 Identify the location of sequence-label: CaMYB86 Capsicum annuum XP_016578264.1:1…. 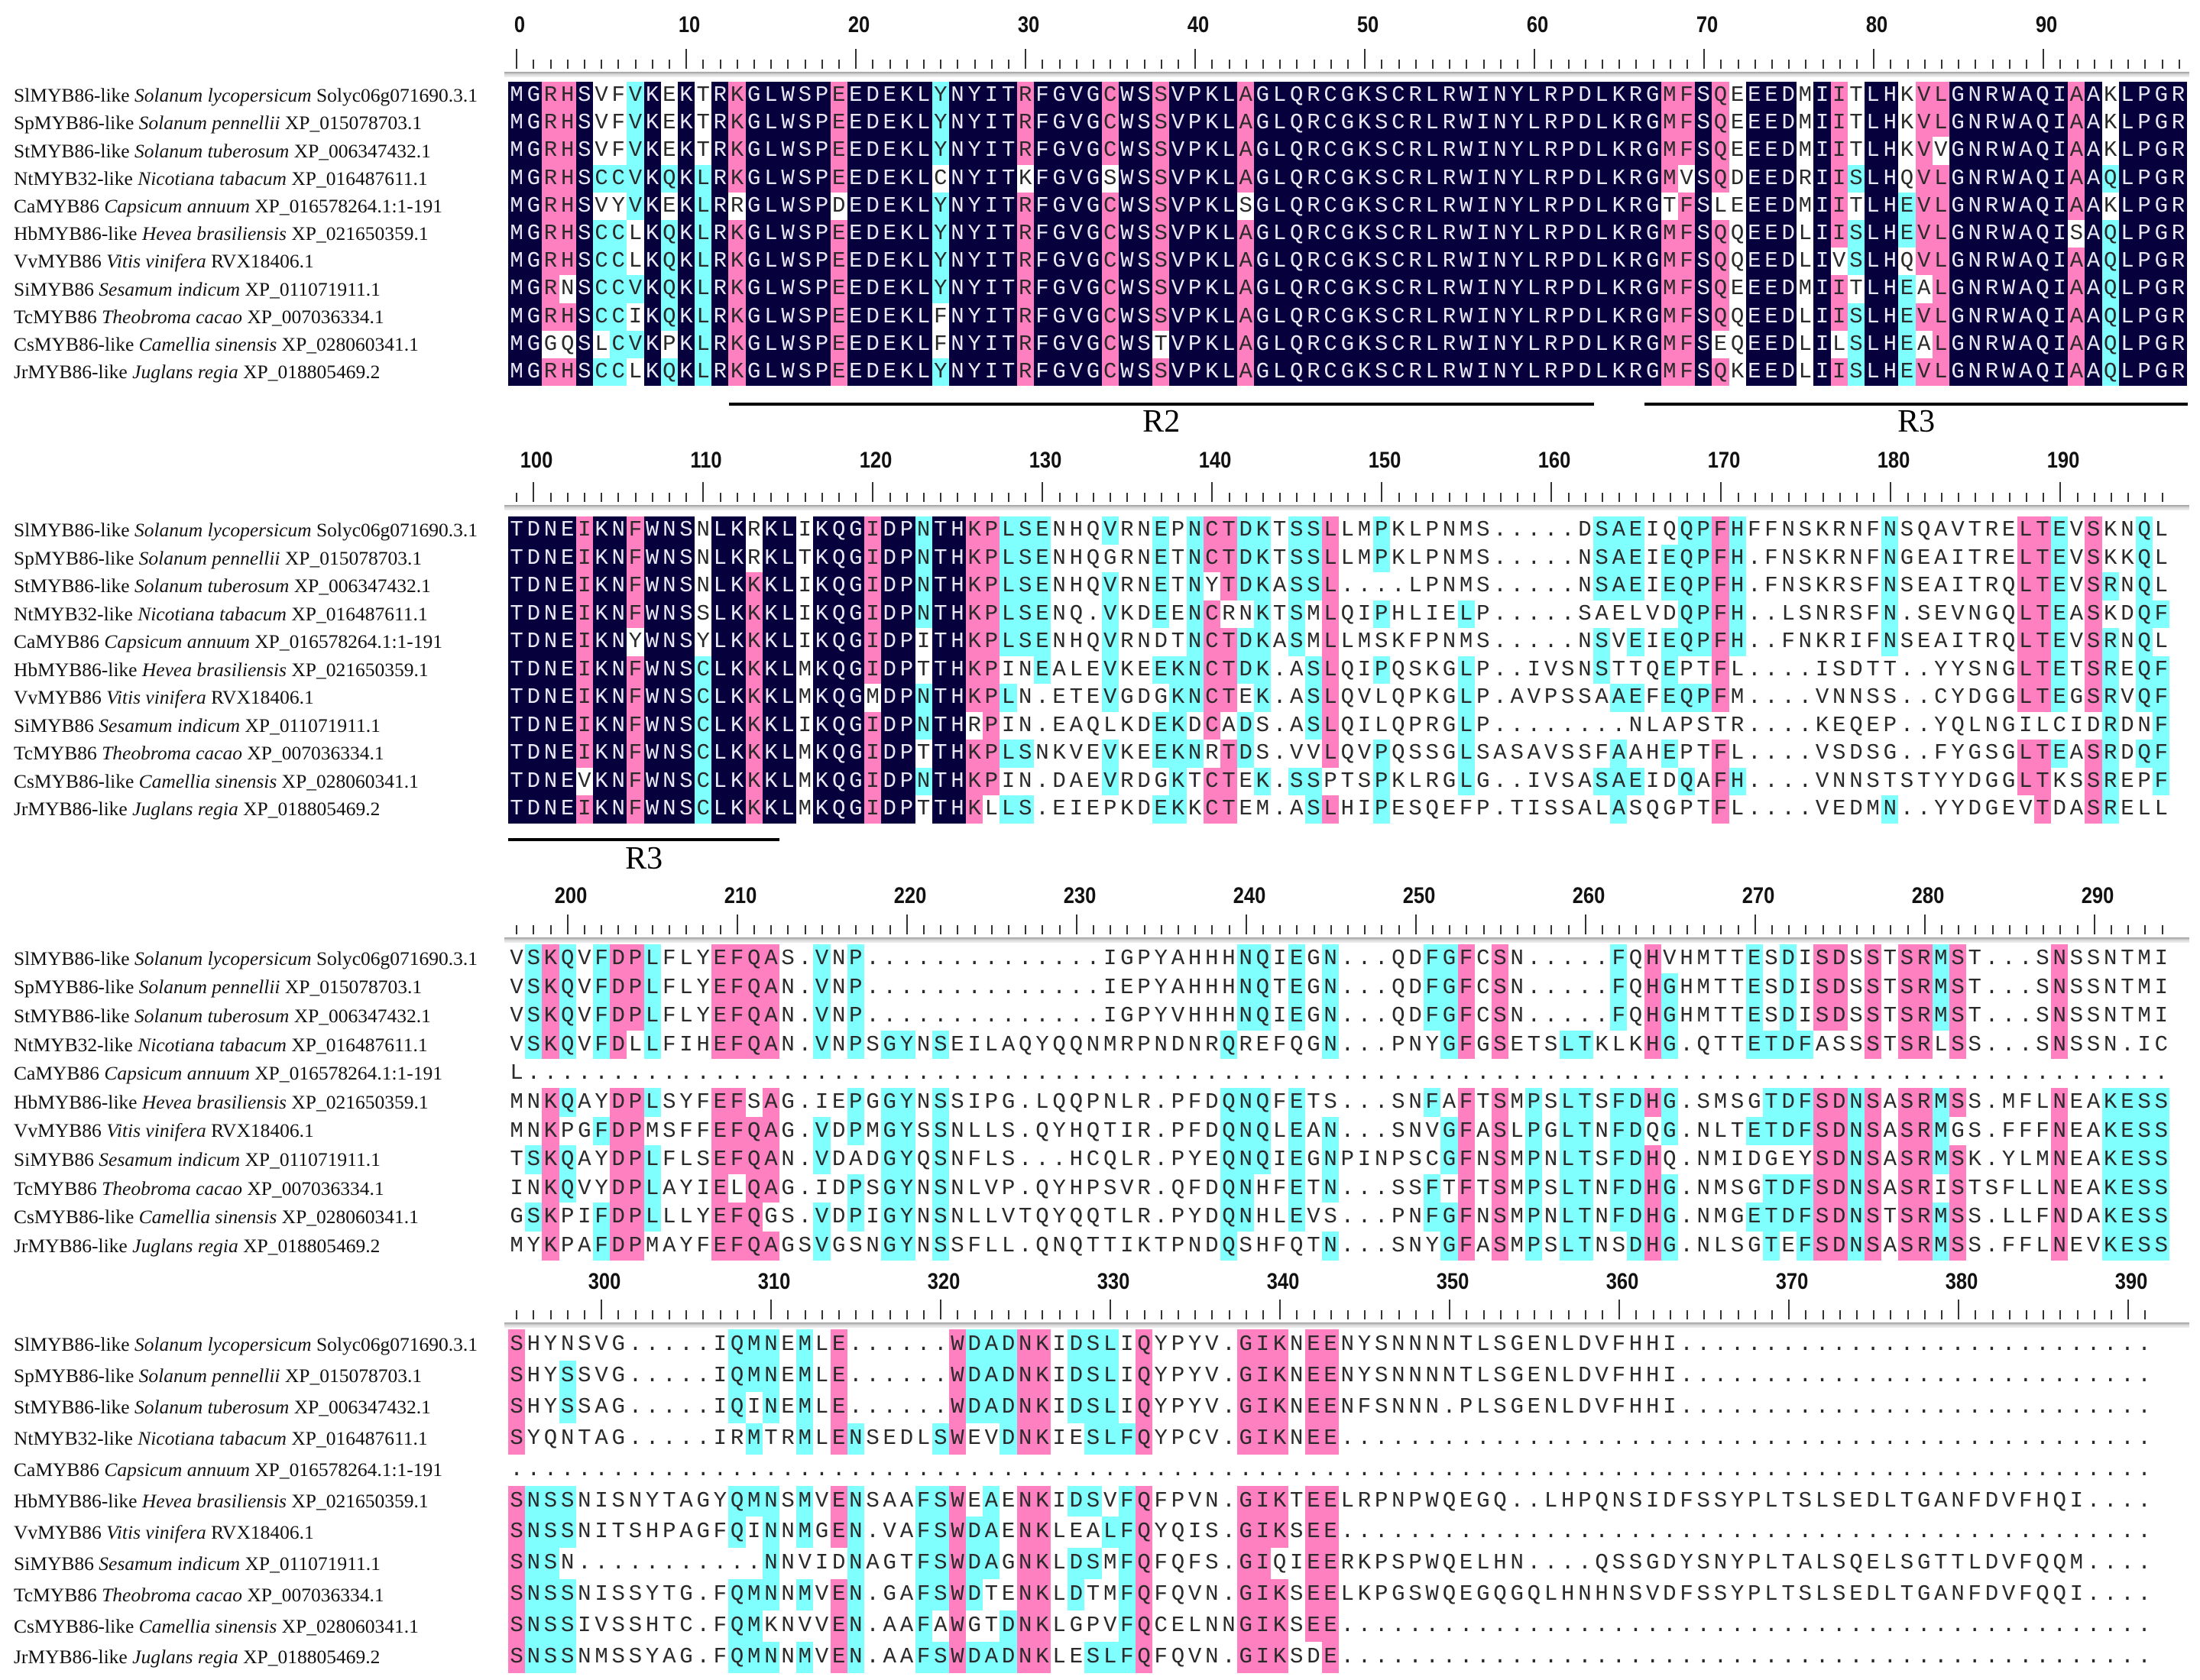
(228, 1073).